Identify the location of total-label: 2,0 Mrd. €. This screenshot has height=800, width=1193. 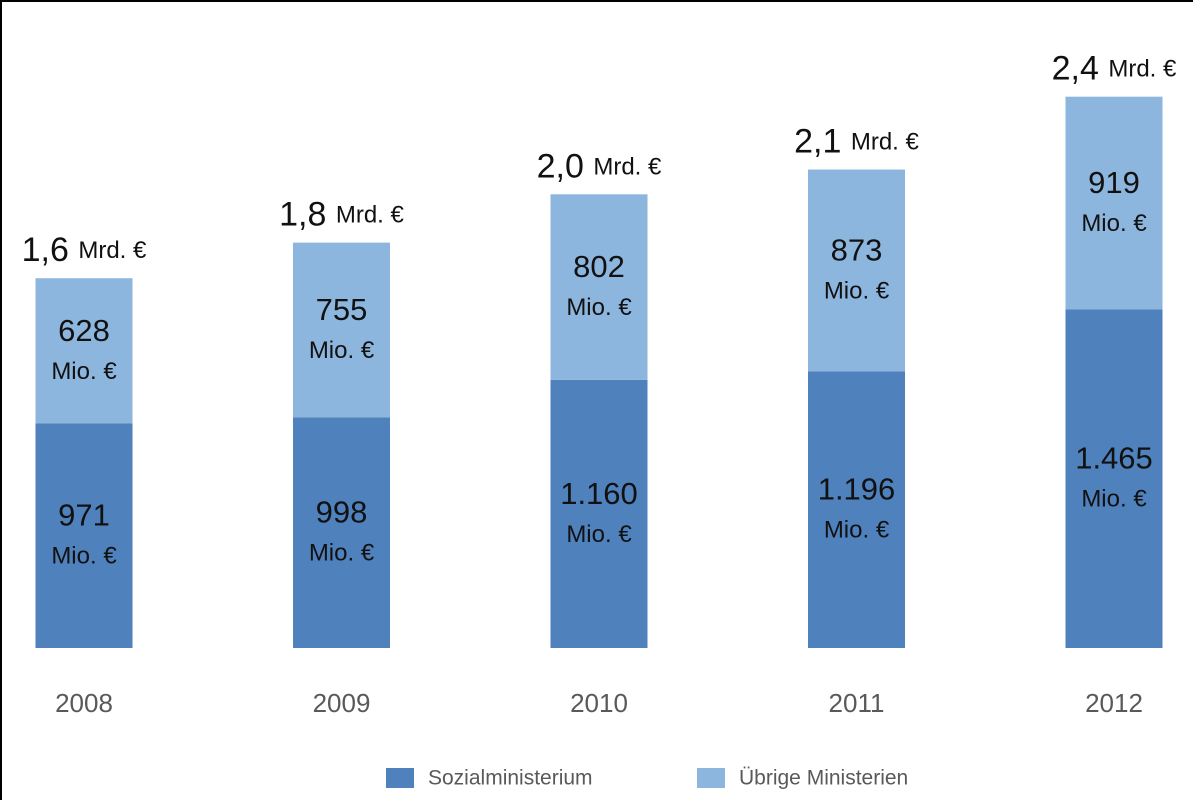
(599, 166).